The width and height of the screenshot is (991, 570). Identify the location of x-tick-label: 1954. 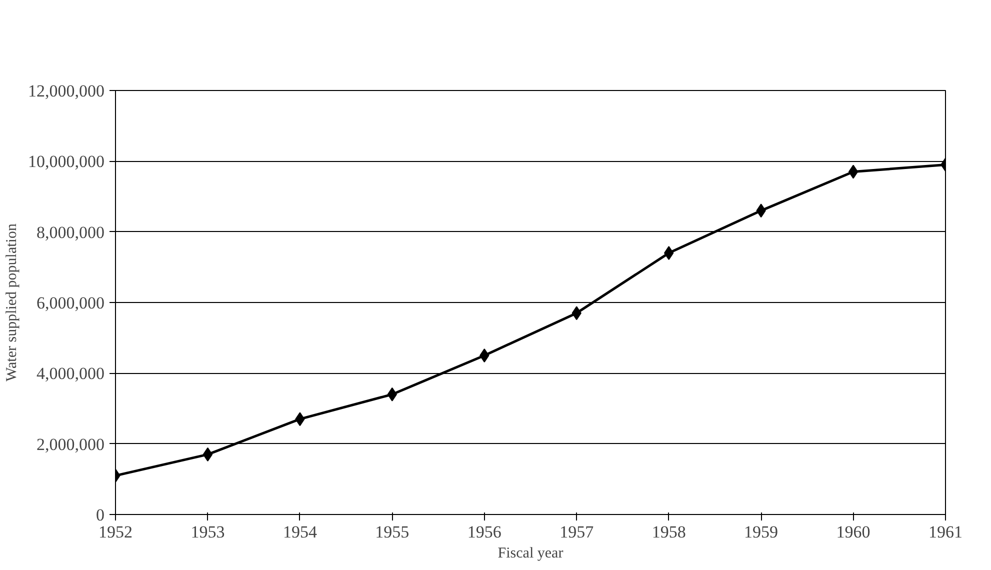
(300, 532).